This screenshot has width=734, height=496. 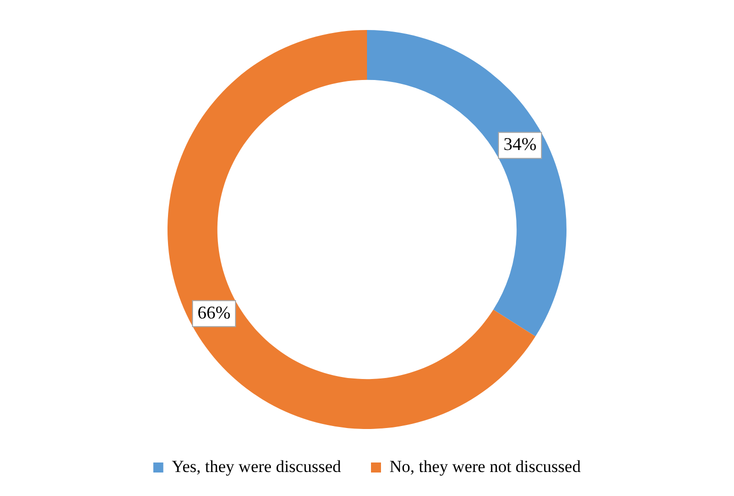 I want to click on data-label: 66%, so click(x=214, y=312).